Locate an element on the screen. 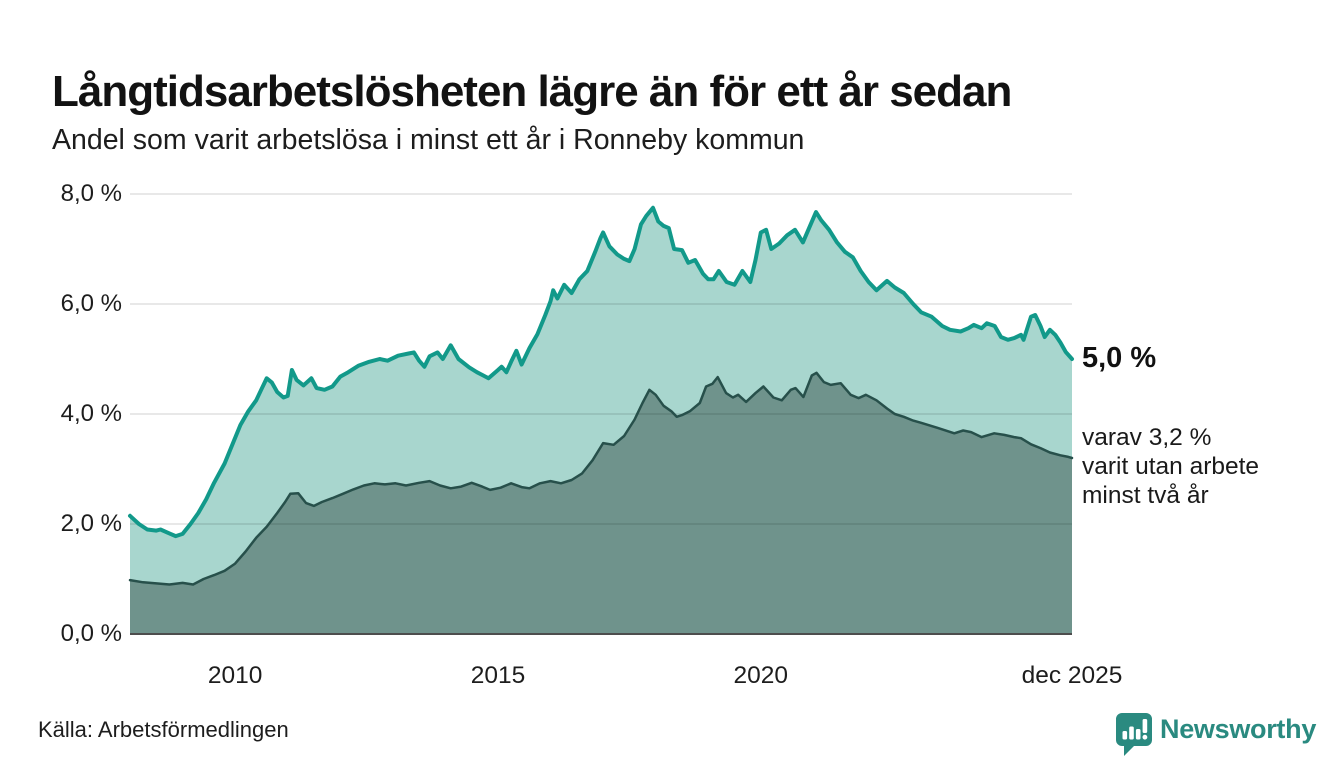 The image size is (1340, 780). y-tick-label: 6,0 % is located at coordinates (91, 303).